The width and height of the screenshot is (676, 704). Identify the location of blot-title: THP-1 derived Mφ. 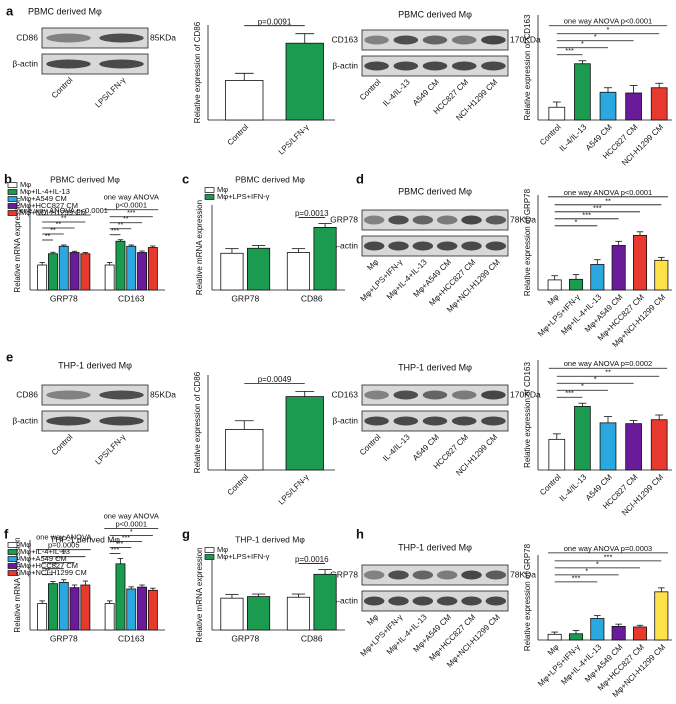
(435, 367).